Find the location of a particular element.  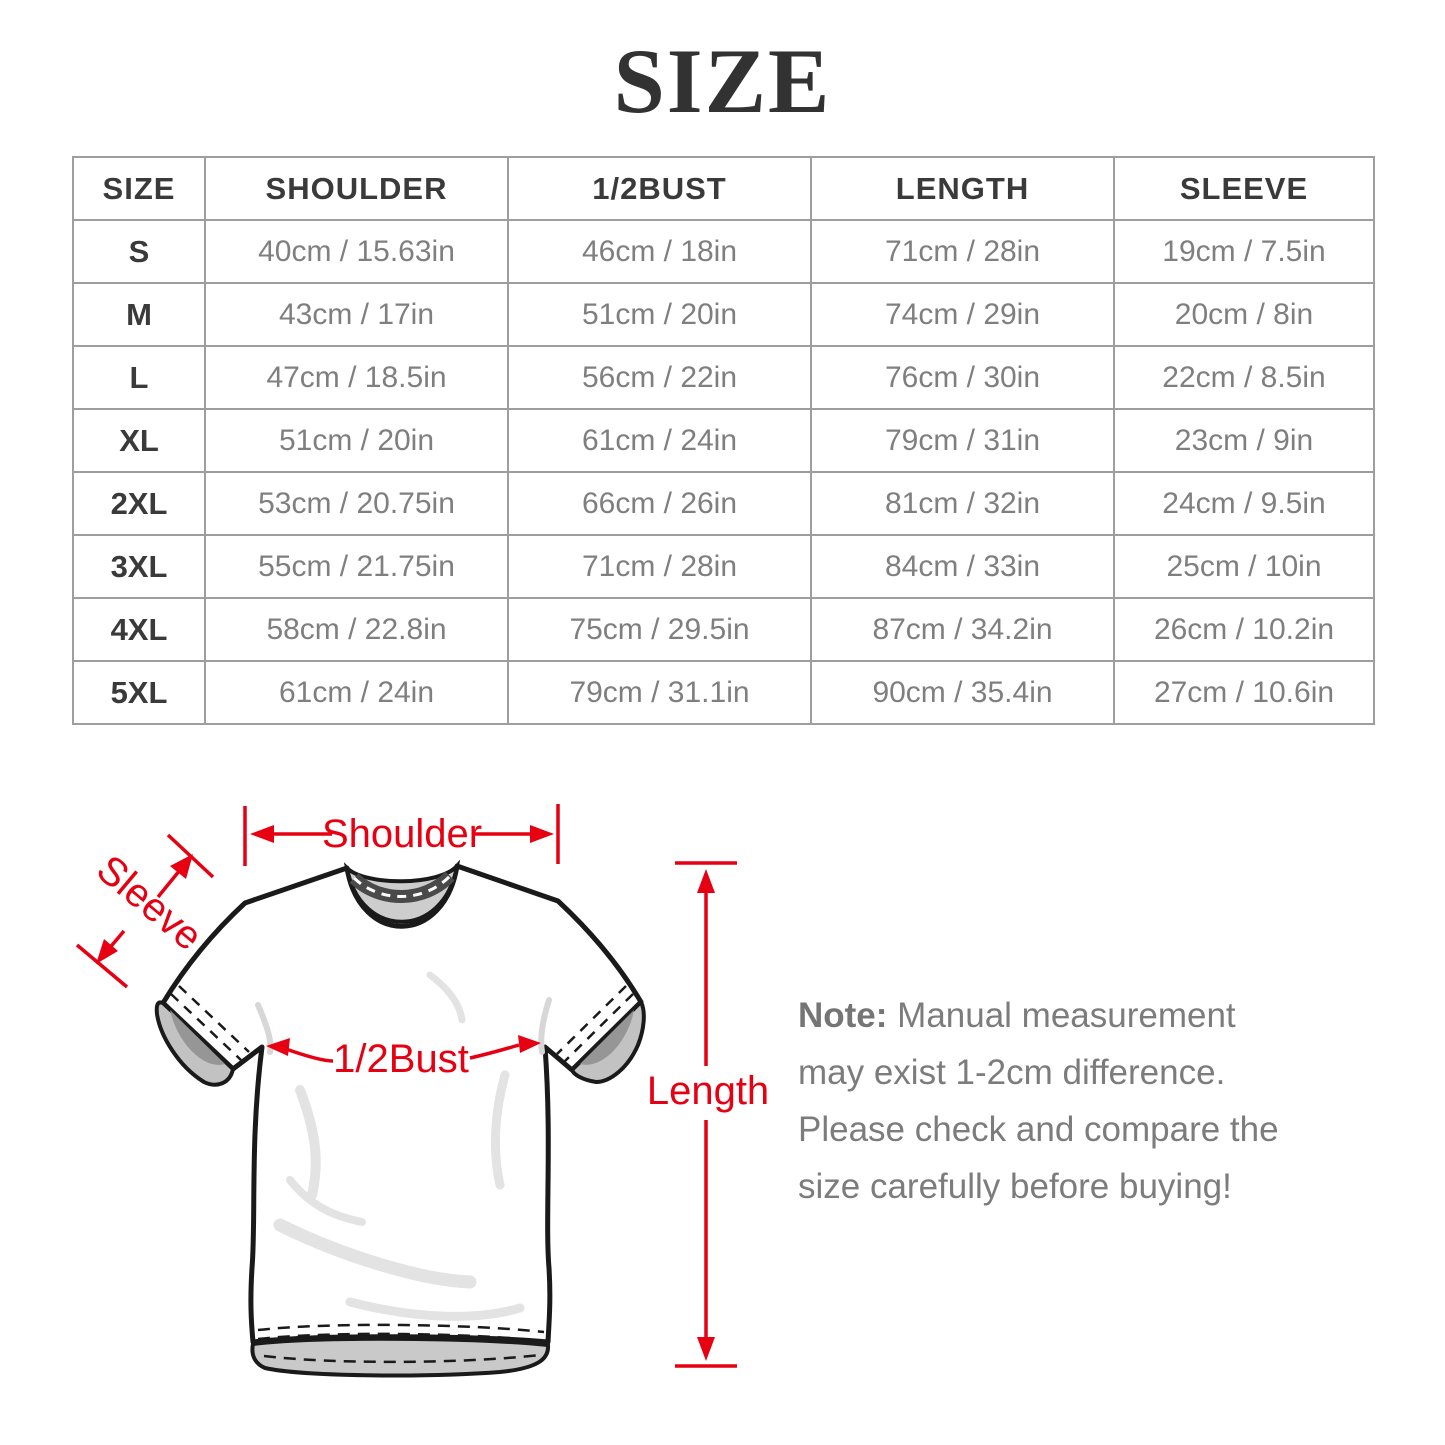

header-size: SIZE is located at coordinates (139, 188).